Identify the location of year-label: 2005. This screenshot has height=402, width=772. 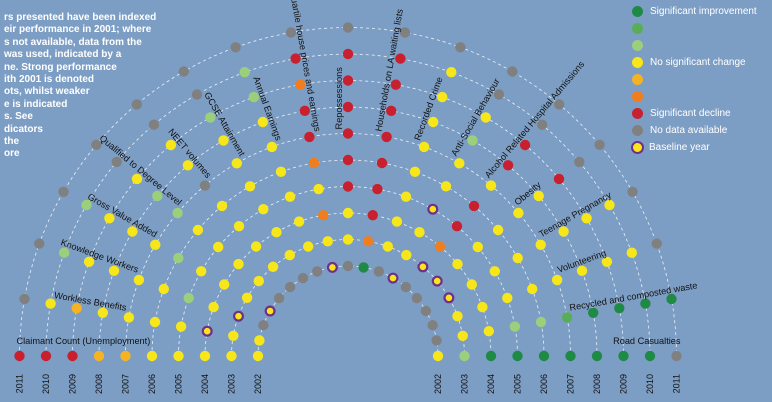
(179, 384).